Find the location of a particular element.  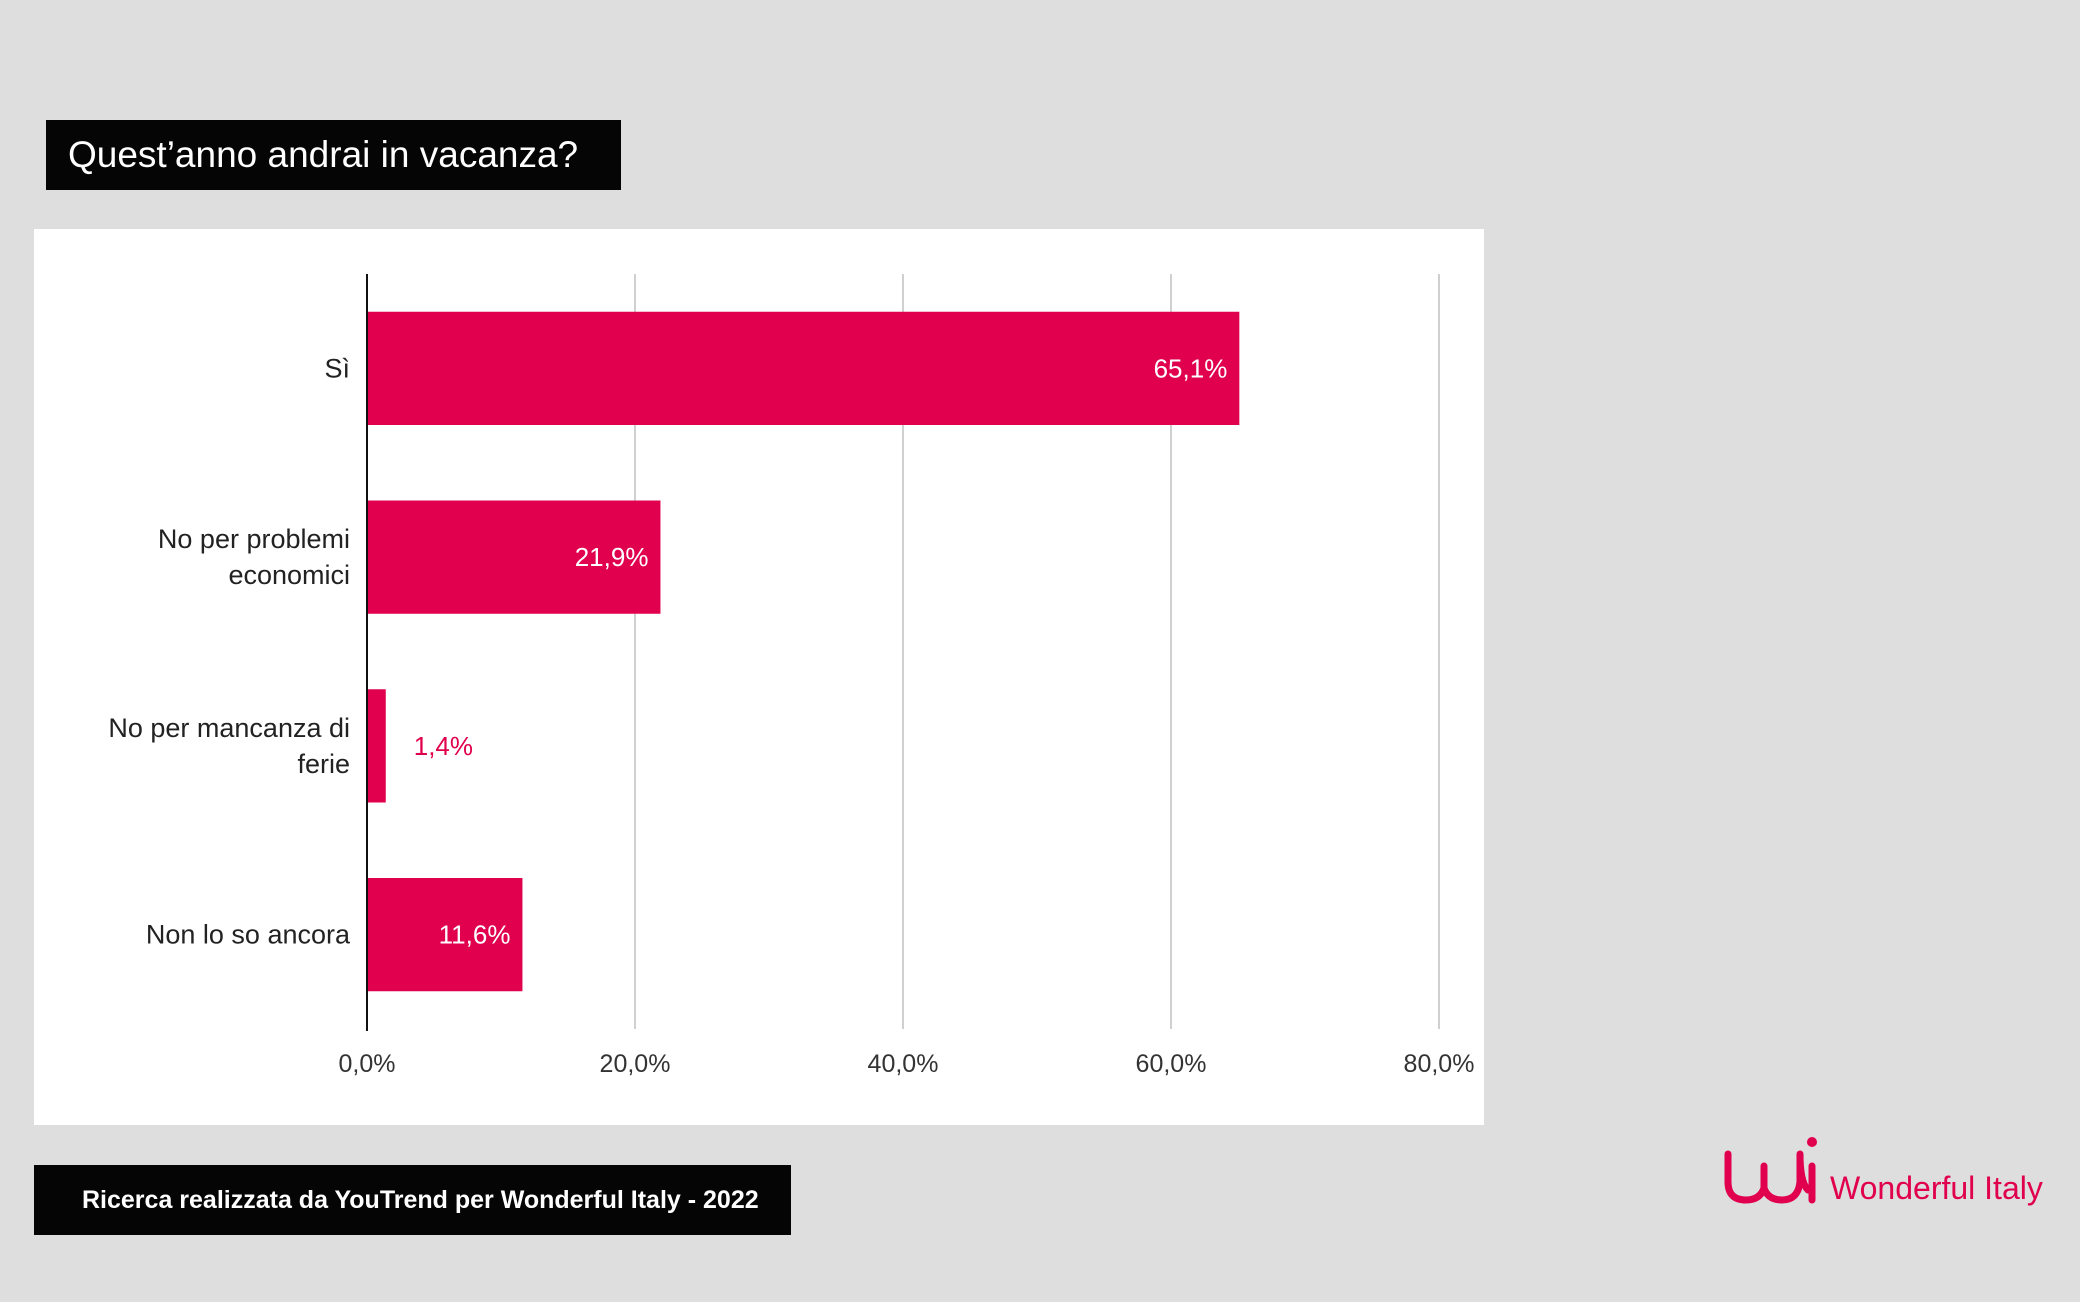

wi-logo-icon is located at coordinates (1770, 1170).